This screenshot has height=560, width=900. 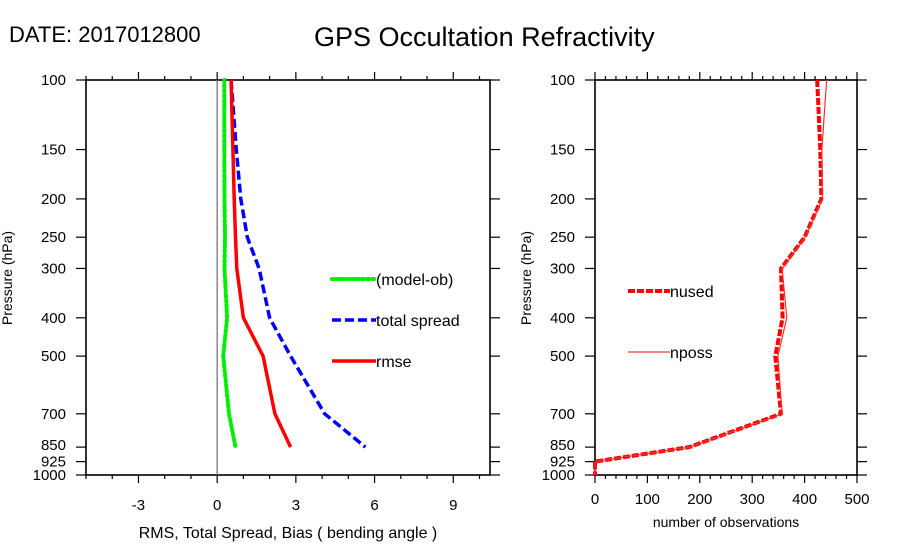 What do you see at coordinates (53, 462) in the screenshot?
I see `left-plot-y-tick-label: 925` at bounding box center [53, 462].